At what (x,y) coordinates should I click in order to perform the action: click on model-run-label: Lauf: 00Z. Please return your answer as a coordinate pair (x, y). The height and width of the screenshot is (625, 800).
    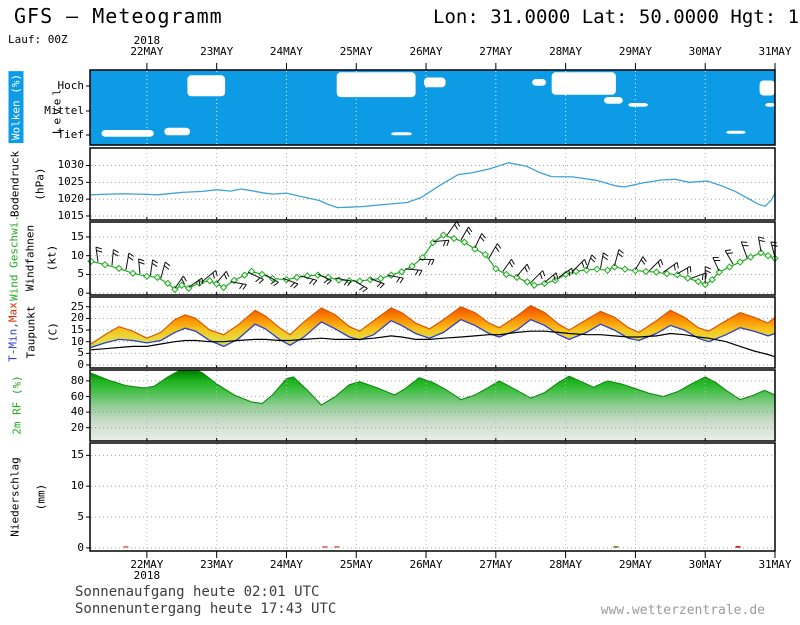
    Looking at the image, I should click on (38, 39).